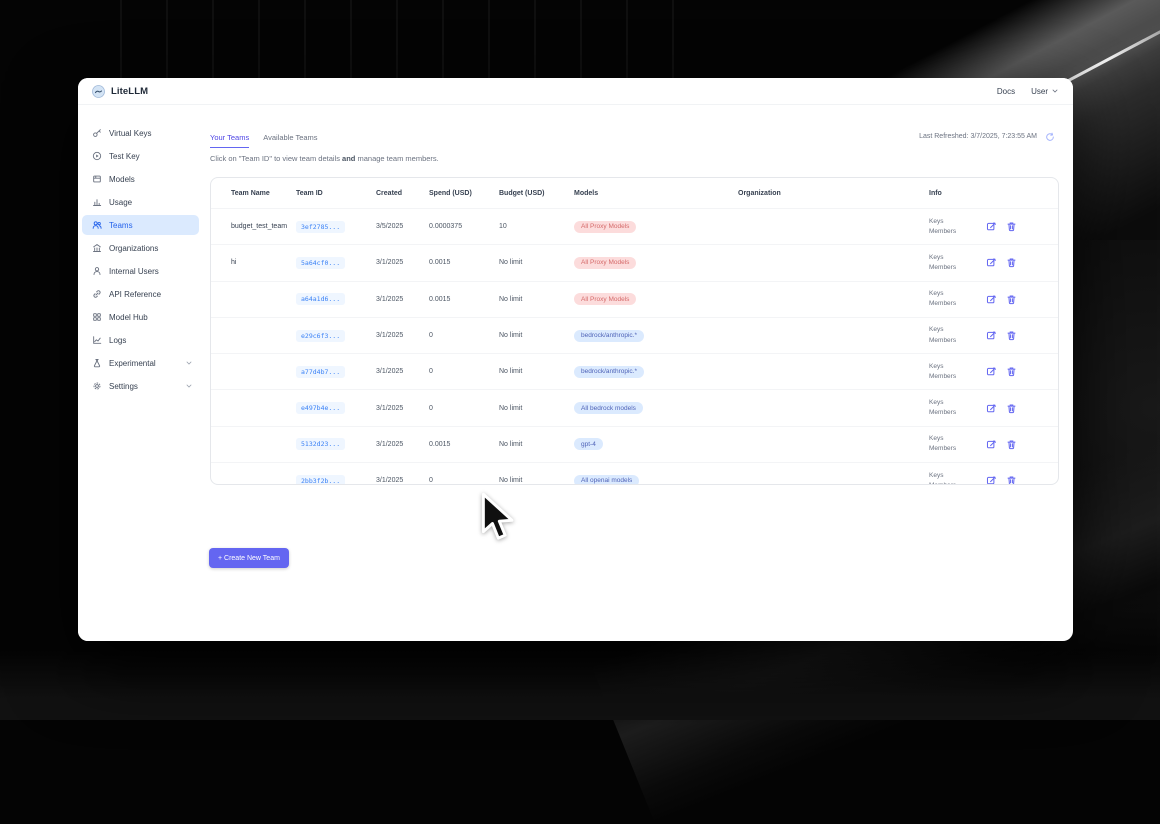  What do you see at coordinates (140, 133) in the screenshot?
I see `sidebar-item-virtual-keys: Virtual Keys` at bounding box center [140, 133].